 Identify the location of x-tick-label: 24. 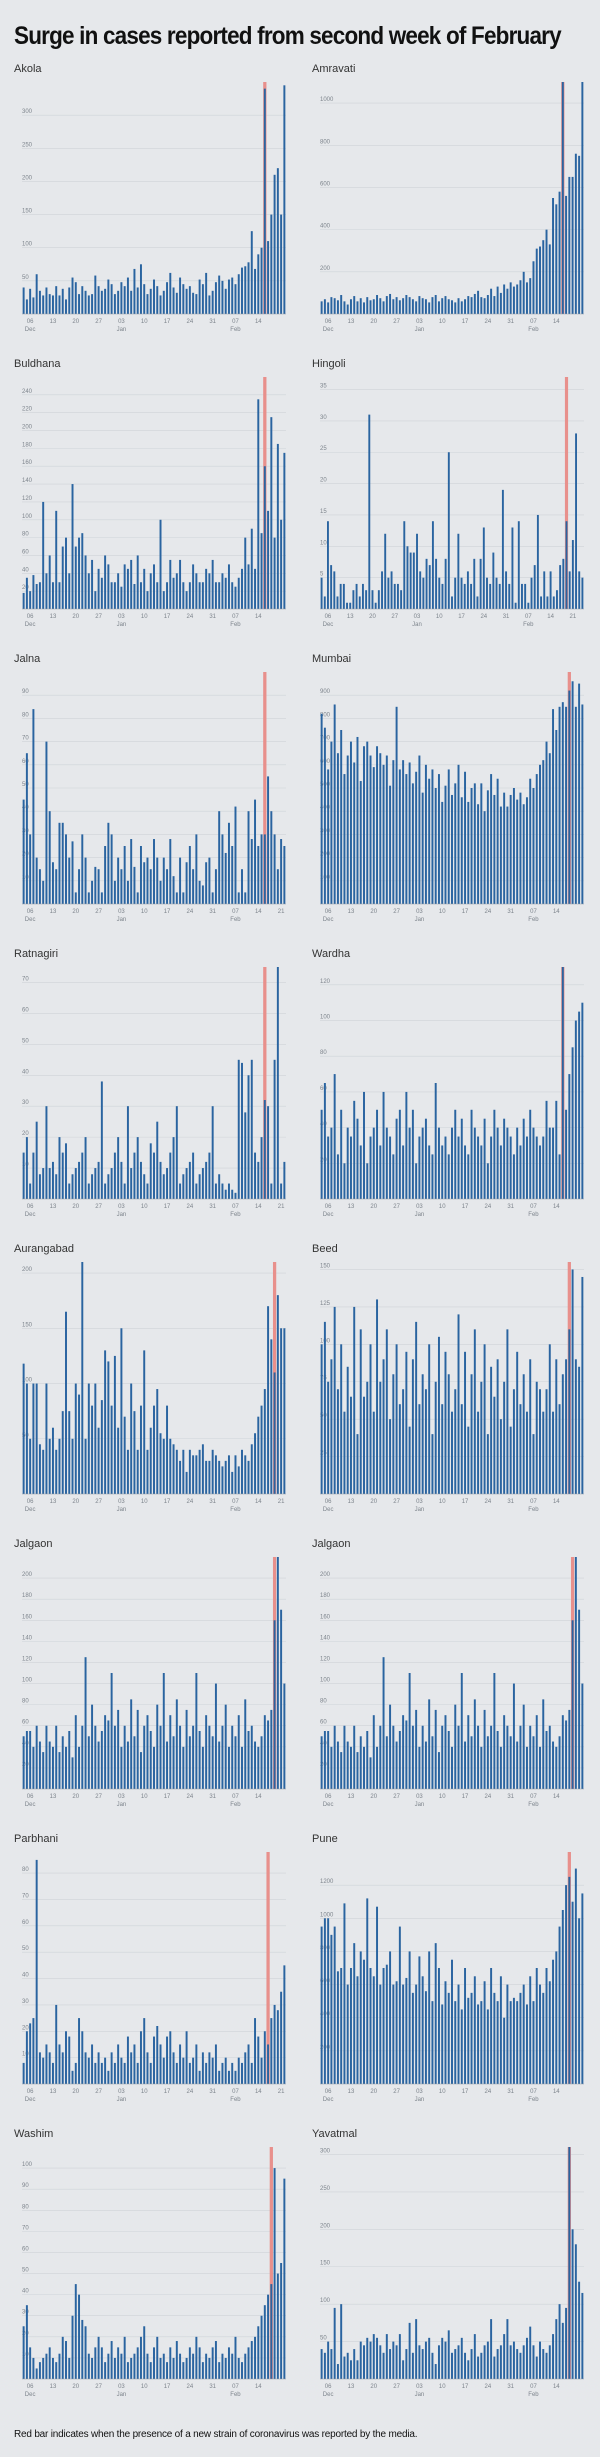
(488, 1797).